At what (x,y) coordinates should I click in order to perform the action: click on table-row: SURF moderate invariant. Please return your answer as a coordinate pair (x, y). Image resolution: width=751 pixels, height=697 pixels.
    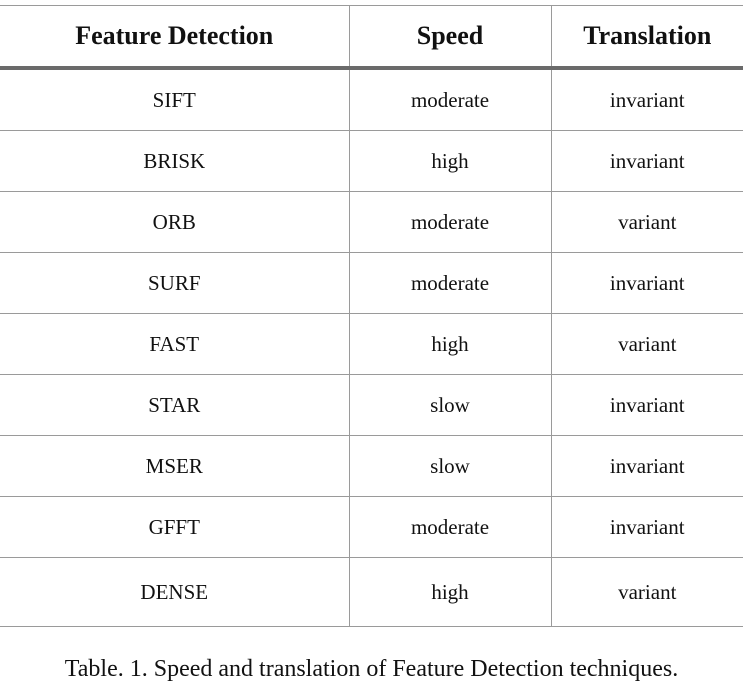
    Looking at the image, I should click on (371, 283).